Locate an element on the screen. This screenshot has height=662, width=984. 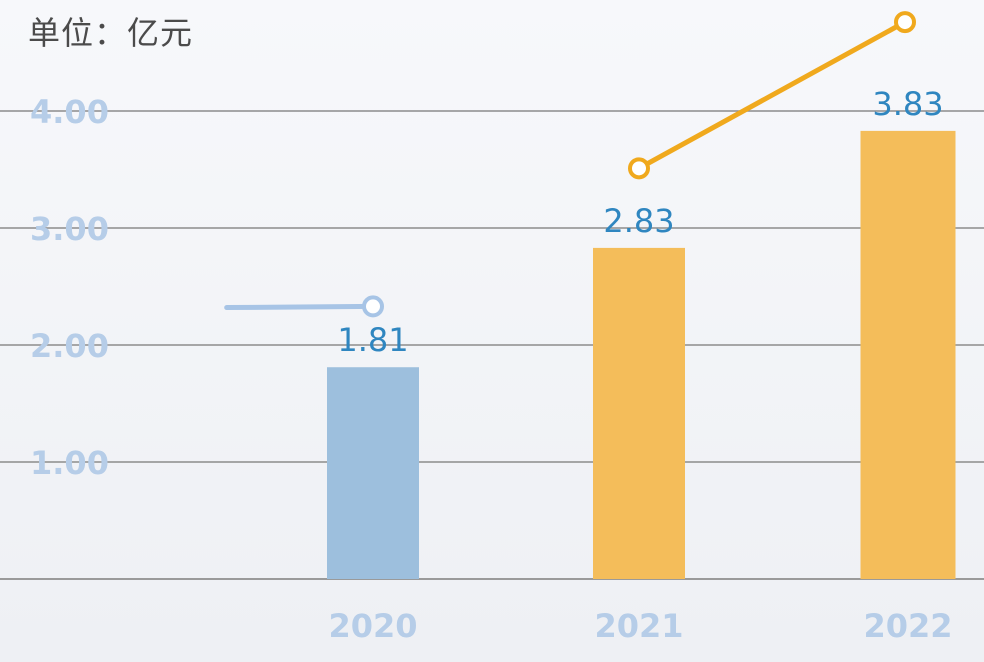
y-tick-label: 1.00 is located at coordinates (69, 463).